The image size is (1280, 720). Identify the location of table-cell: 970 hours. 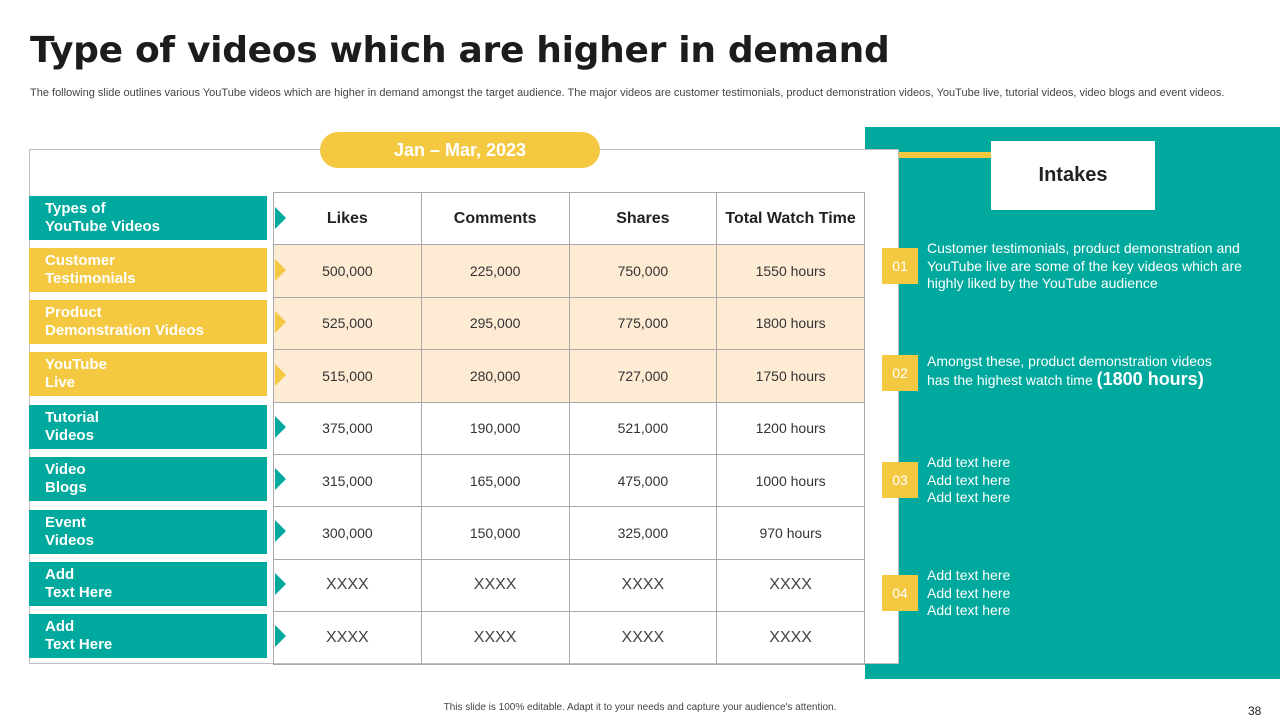
(790, 533).